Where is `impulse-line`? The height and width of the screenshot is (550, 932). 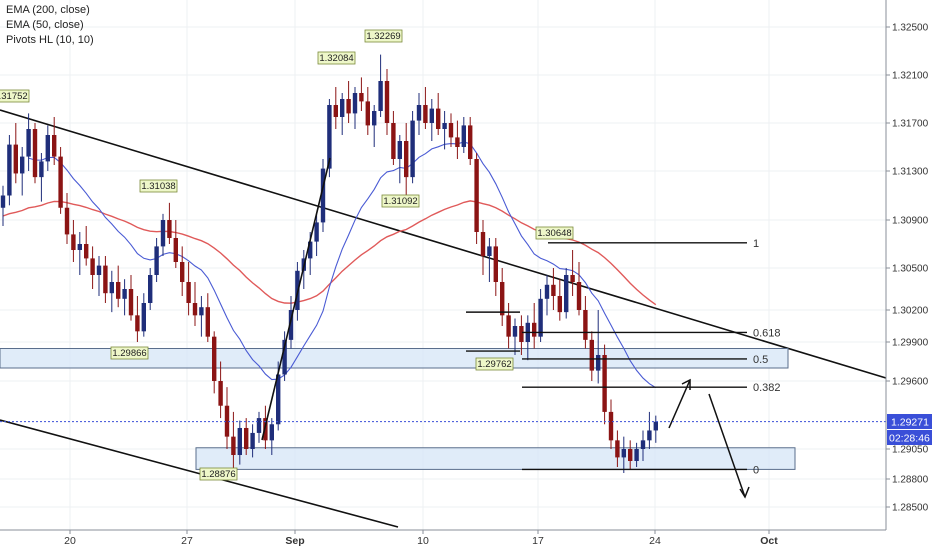 impulse-line is located at coordinates (296, 299).